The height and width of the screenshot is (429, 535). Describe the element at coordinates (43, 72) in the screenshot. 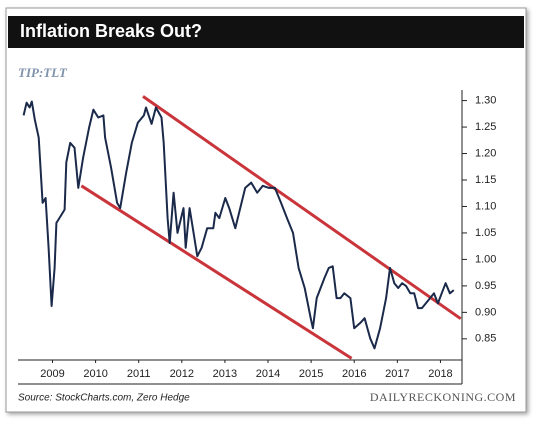

I see `chart-subtitle: TIP:TLT` at that location.